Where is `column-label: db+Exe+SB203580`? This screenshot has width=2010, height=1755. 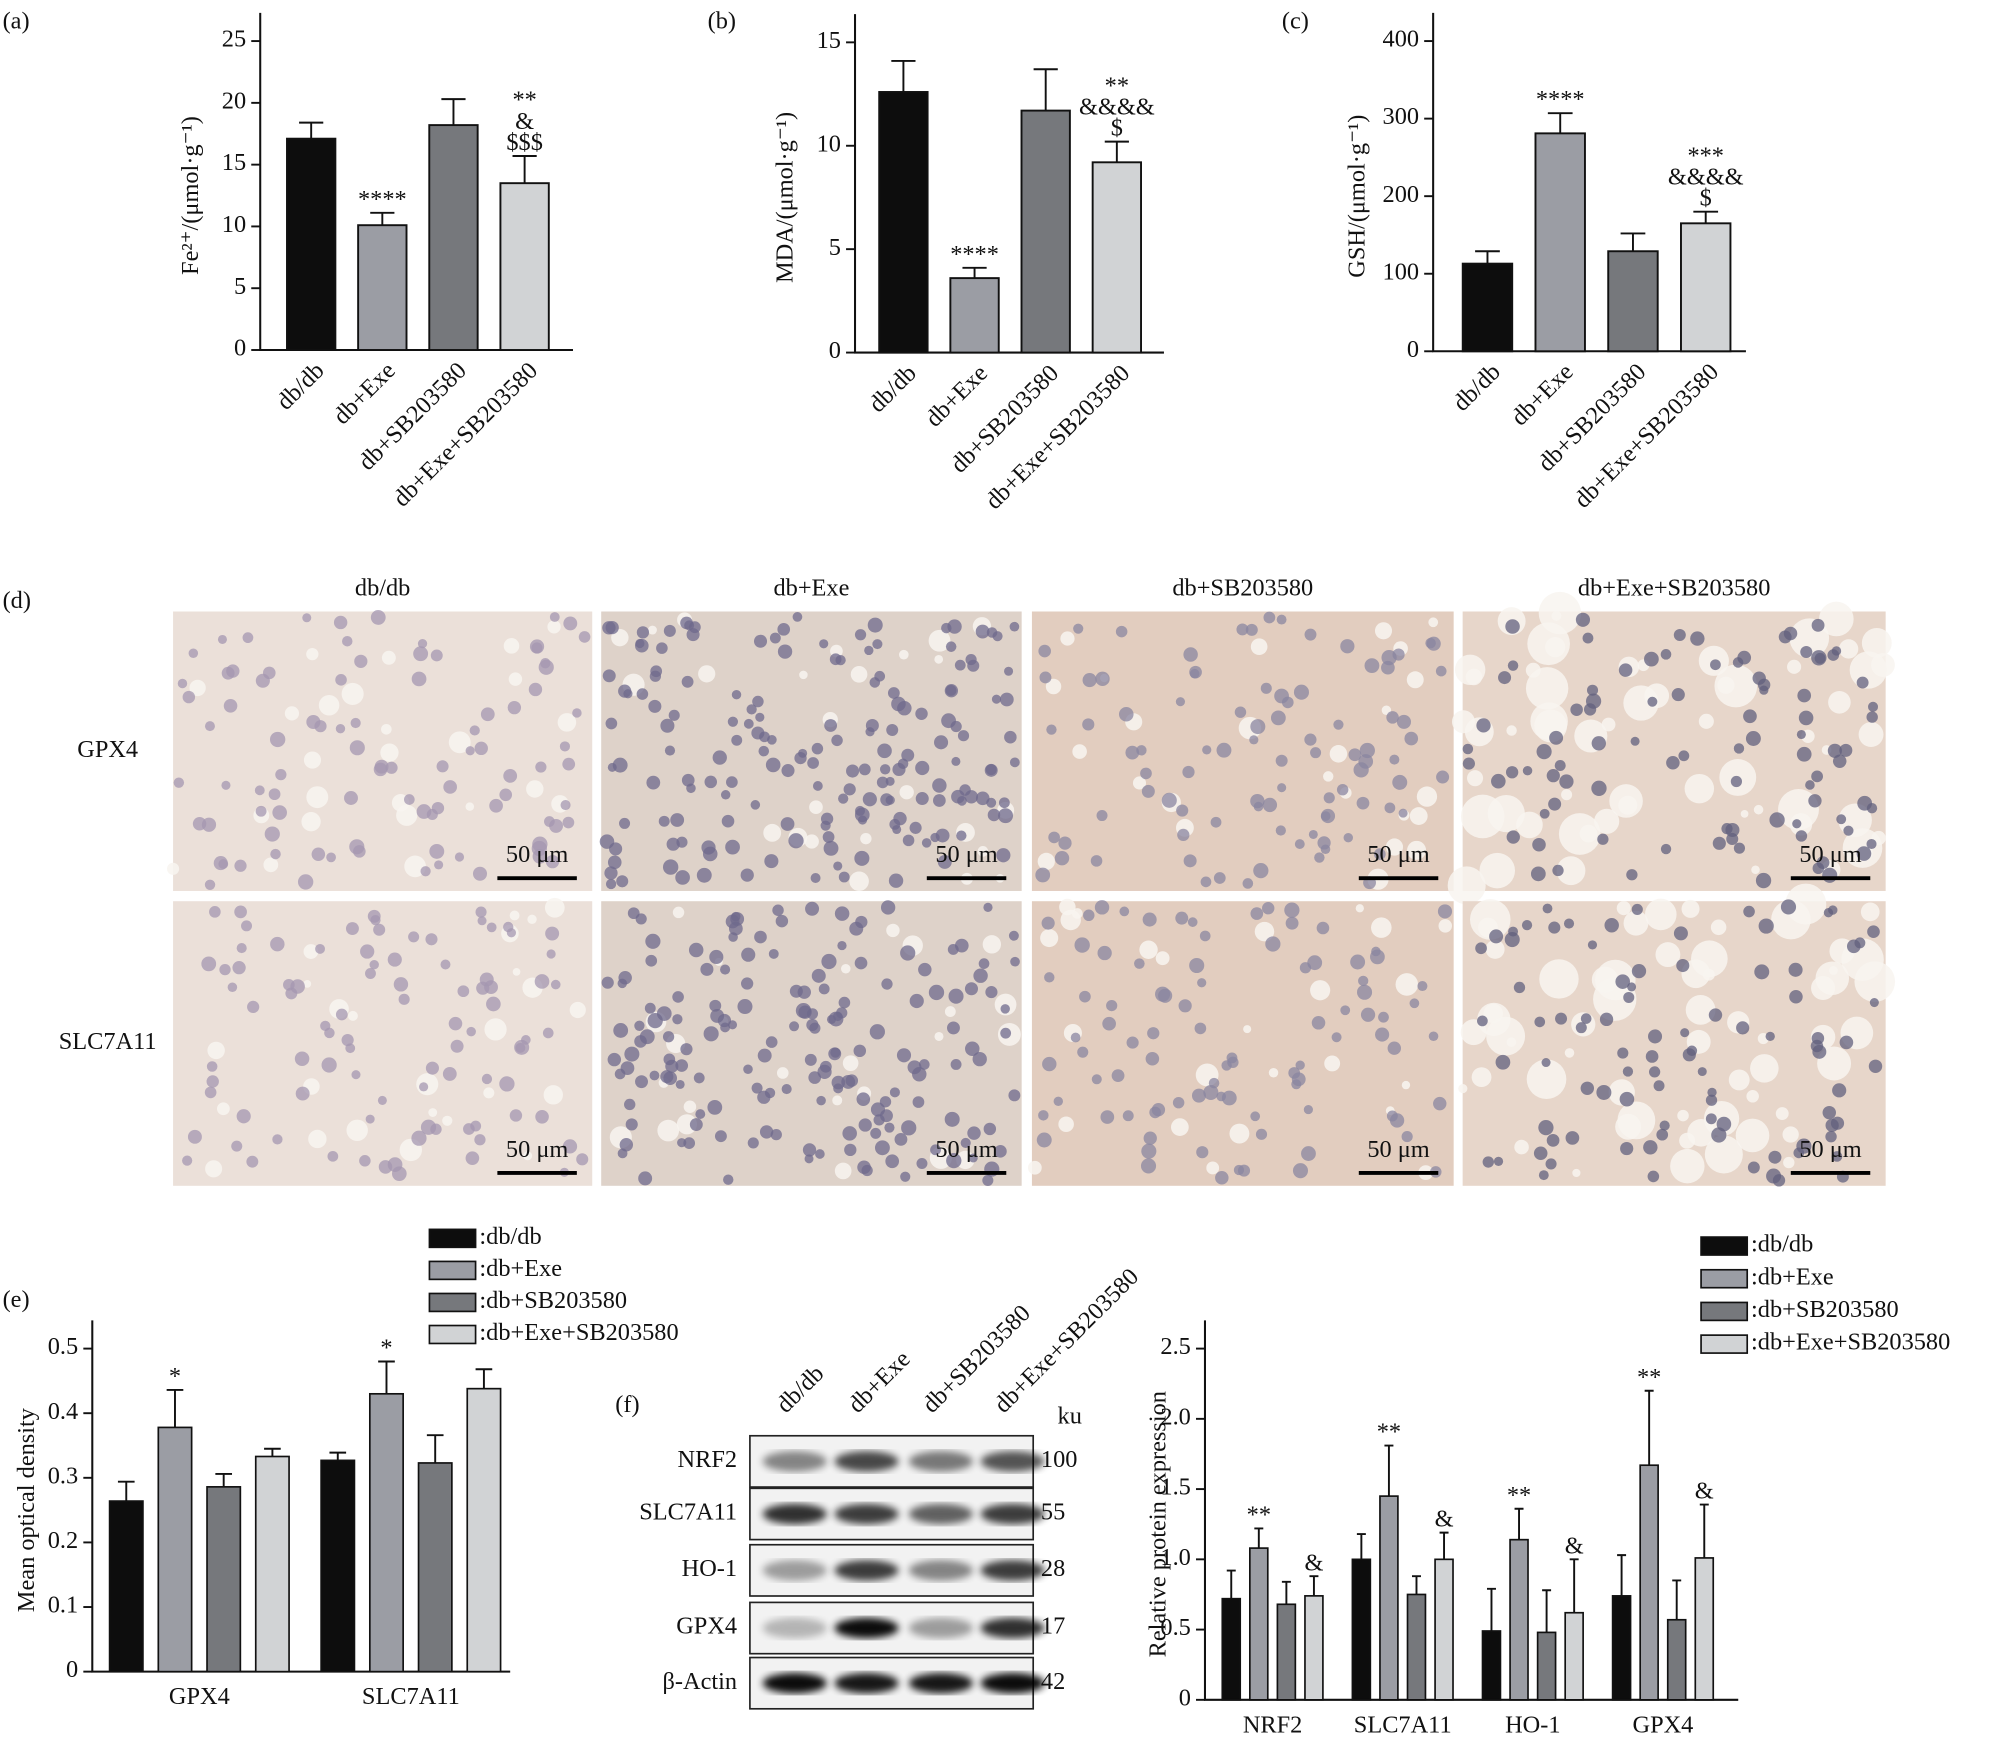
column-label: db+Exe+SB203580 is located at coordinates (1674, 587).